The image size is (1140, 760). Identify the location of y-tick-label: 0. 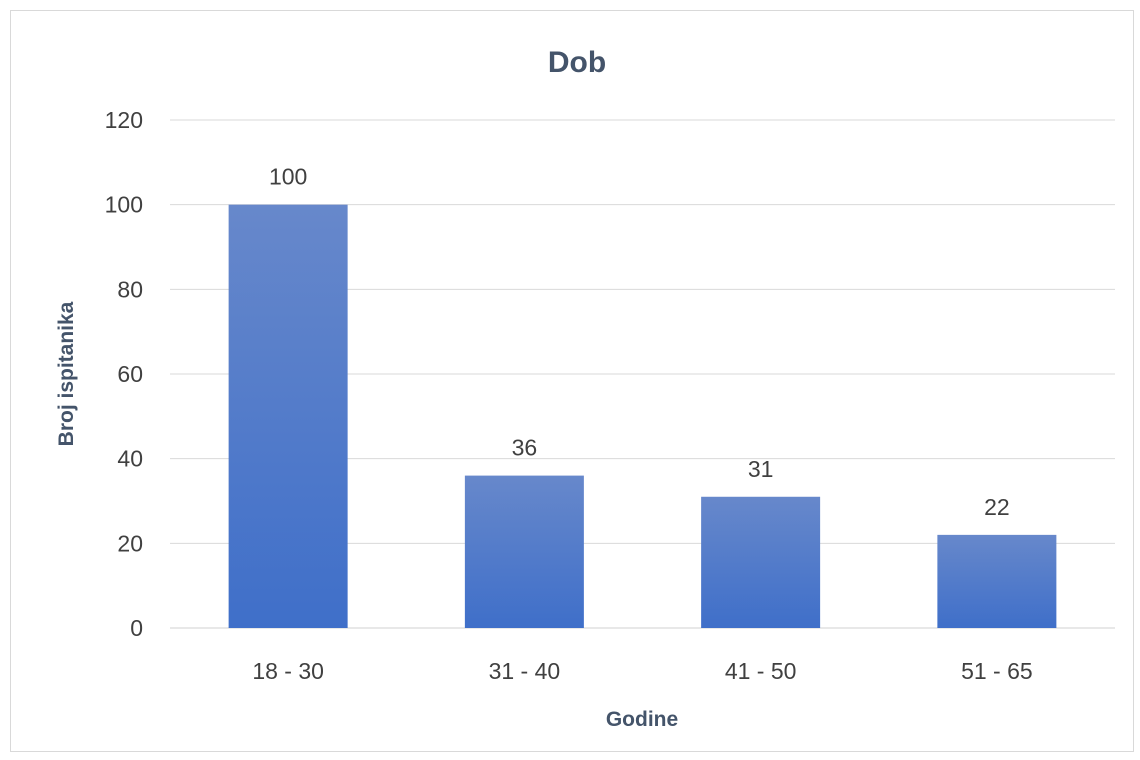
(136, 628).